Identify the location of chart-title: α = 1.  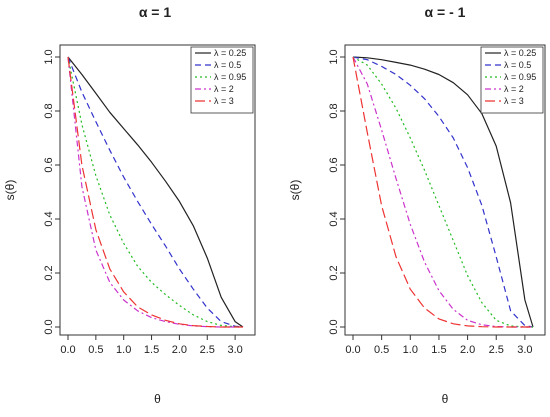
(155, 12).